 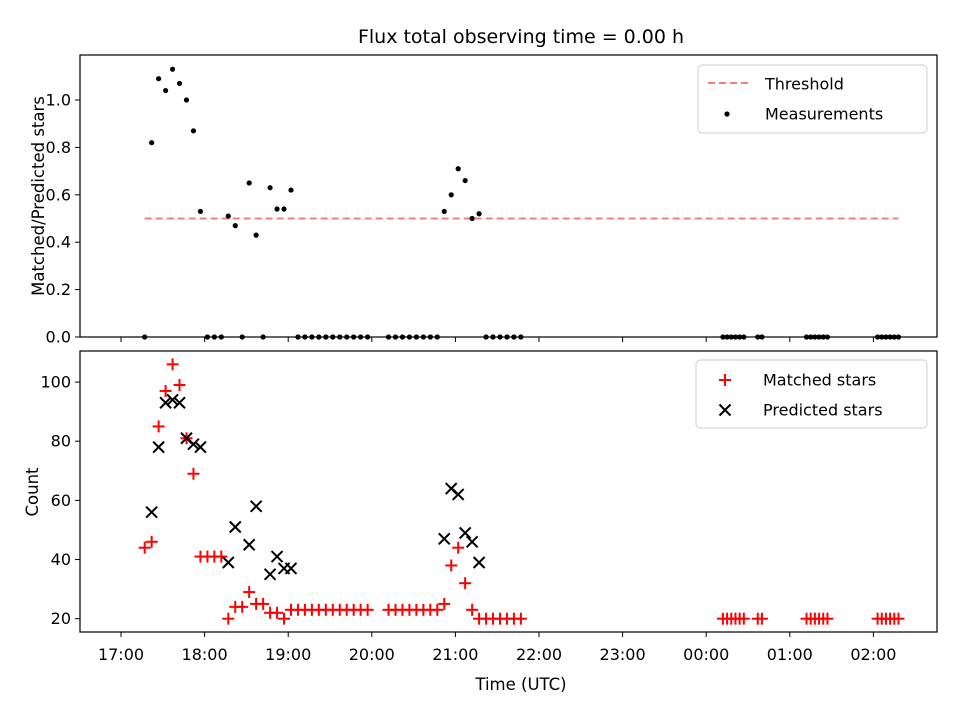 I want to click on bottom-legend-box, so click(x=811, y=394).